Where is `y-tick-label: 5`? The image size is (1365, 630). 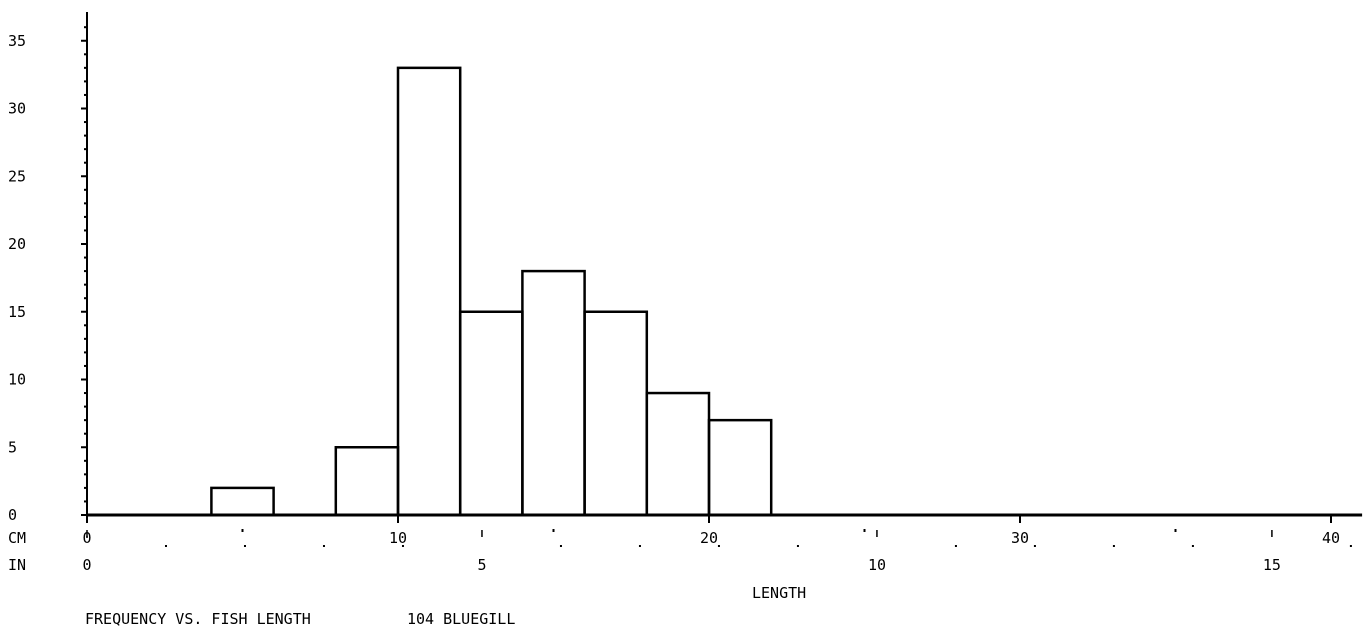 y-tick-label: 5 is located at coordinates (12, 447).